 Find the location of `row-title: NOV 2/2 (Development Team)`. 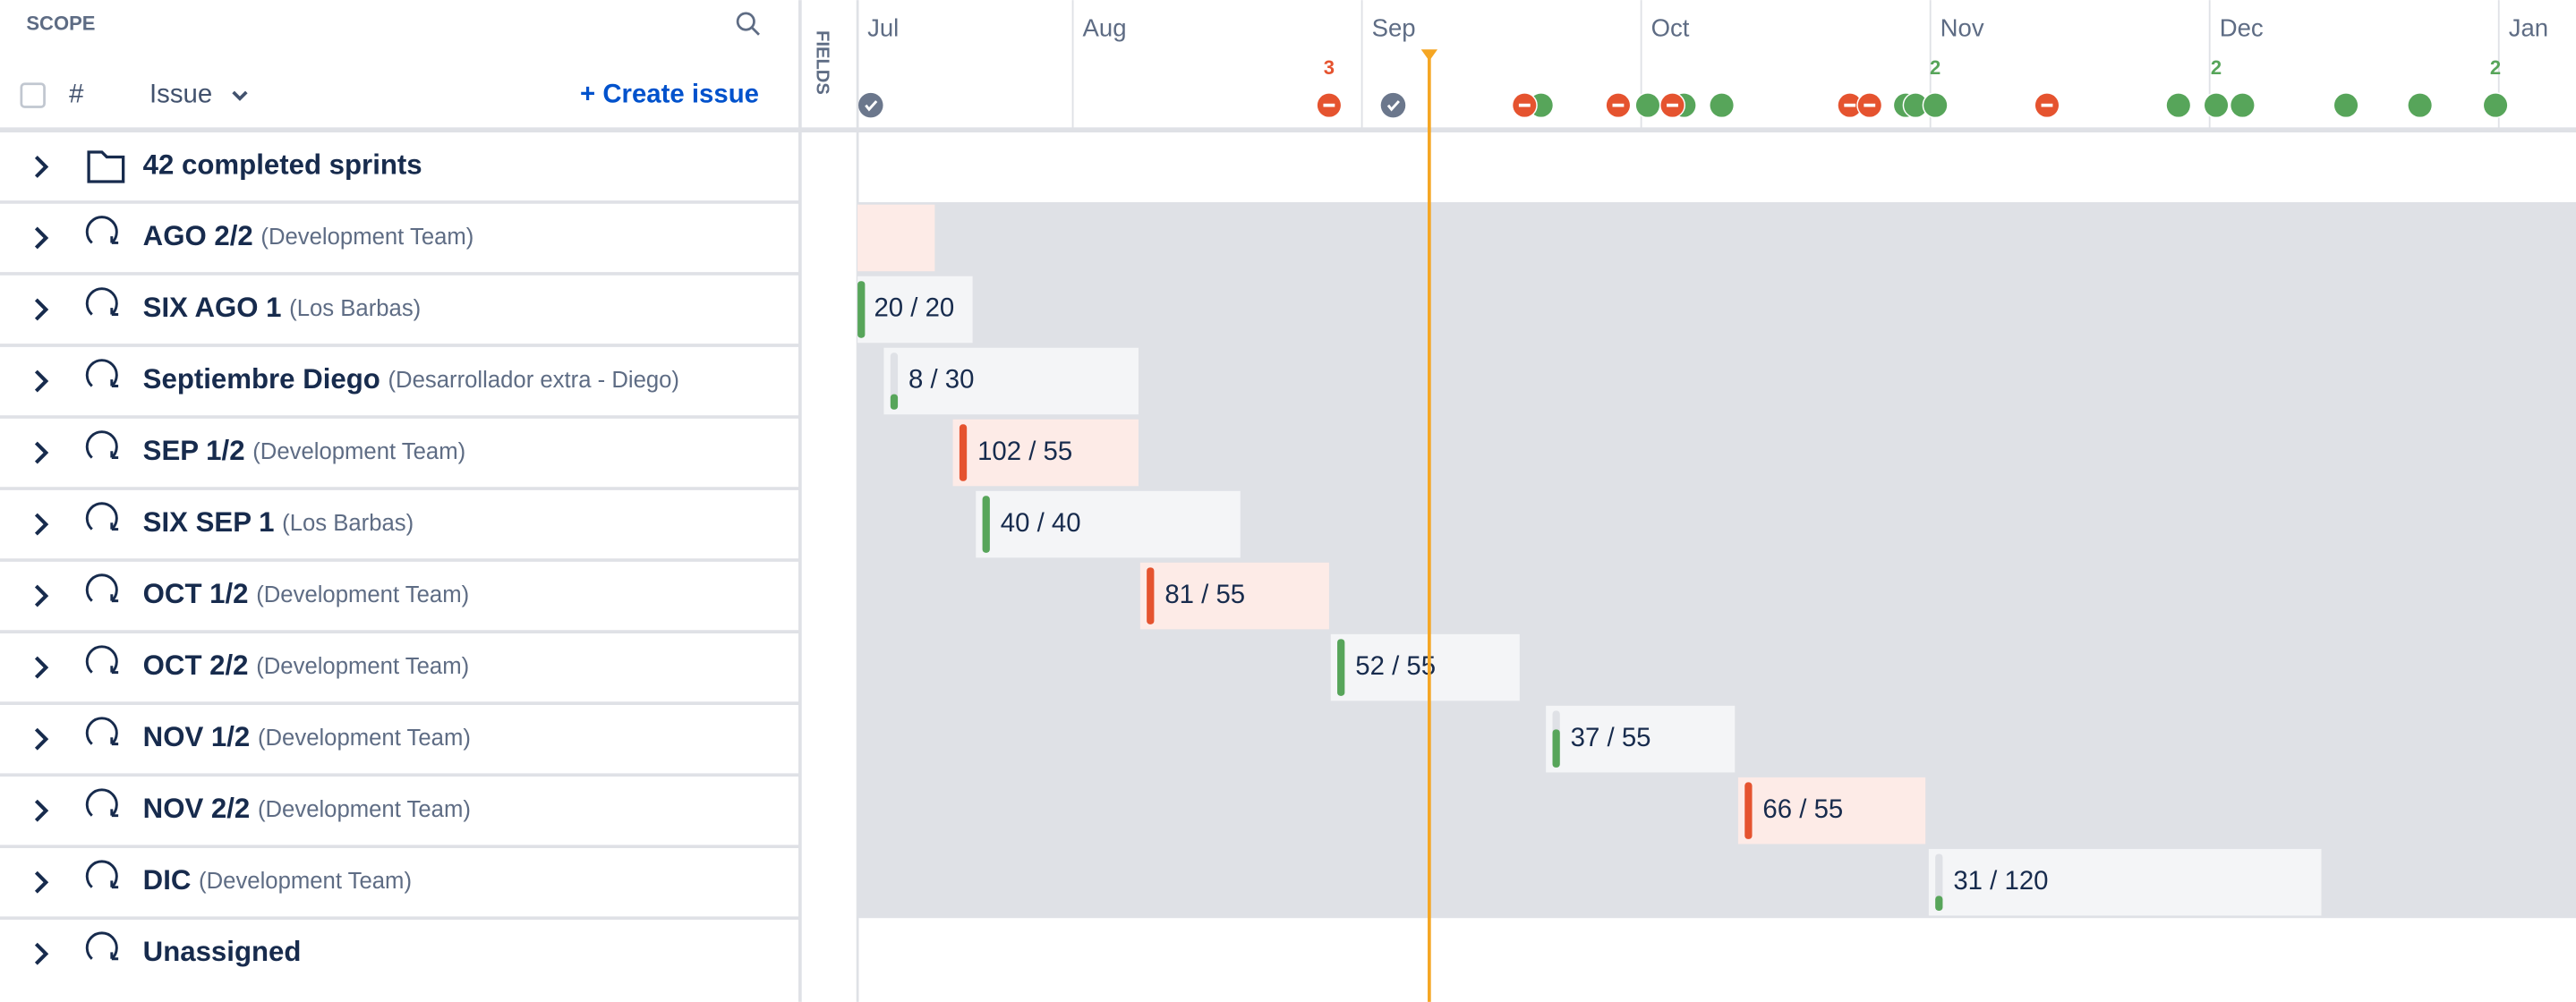

row-title: NOV 2/2 (Development Team) is located at coordinates (307, 808).